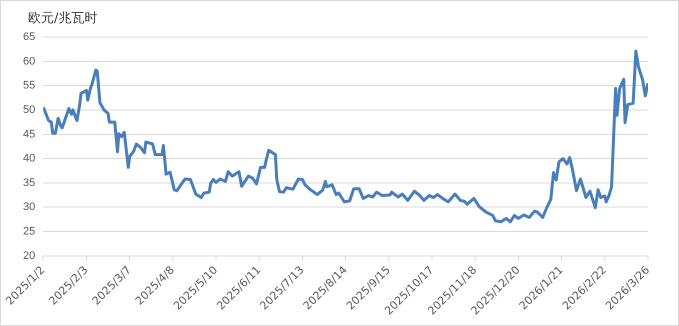 The height and width of the screenshot is (326, 679). What do you see at coordinates (29, 37) in the screenshot?
I see `y-tick-label: 65` at bounding box center [29, 37].